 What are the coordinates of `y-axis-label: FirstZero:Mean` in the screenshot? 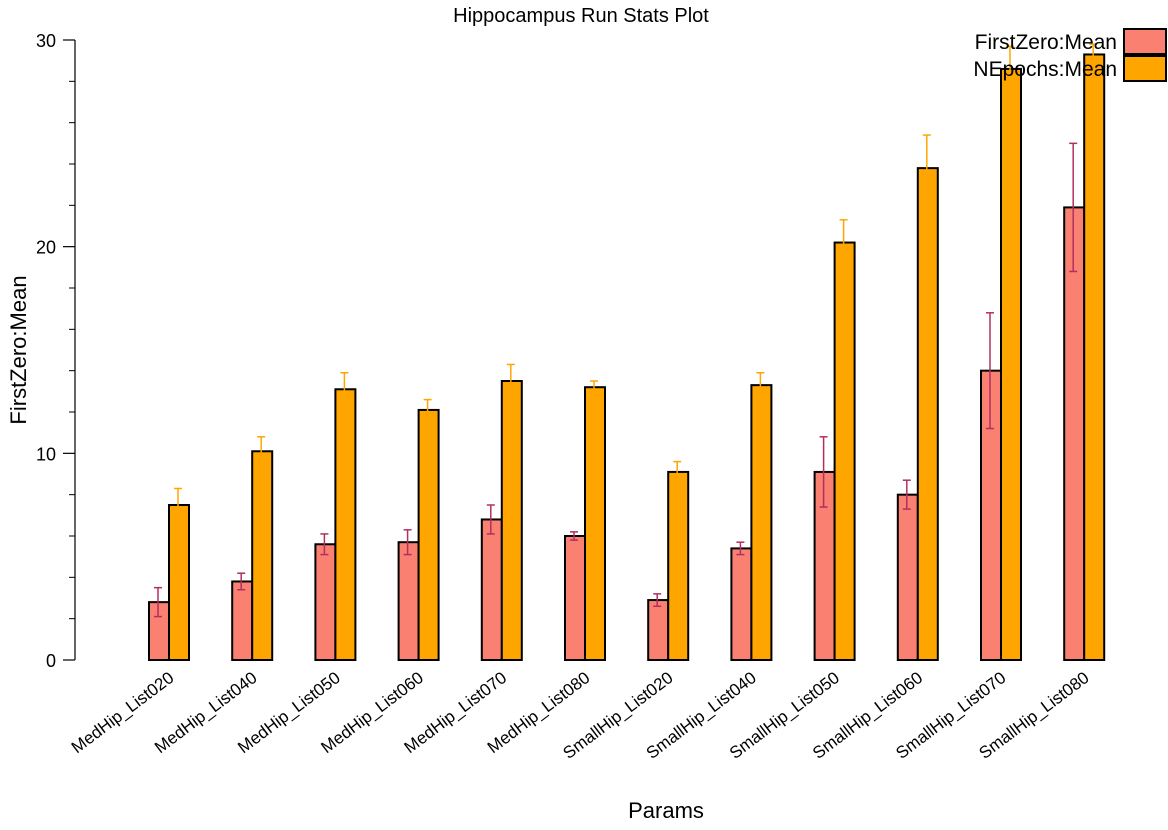 It's located at (18, 349).